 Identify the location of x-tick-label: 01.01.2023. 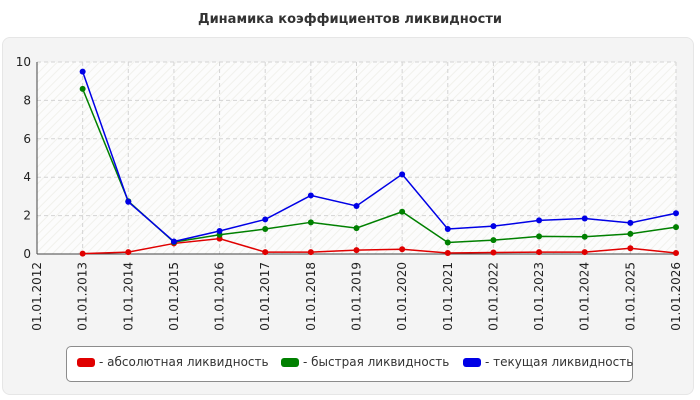
(539, 296).